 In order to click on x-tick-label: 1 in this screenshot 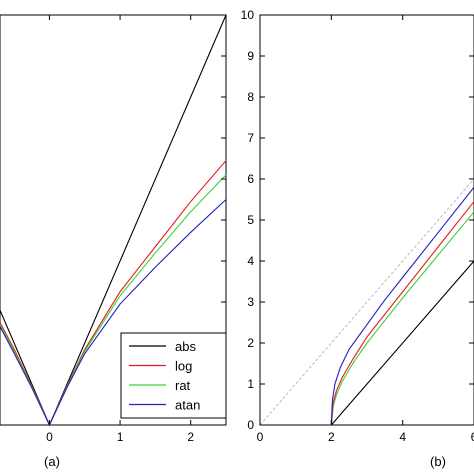, I will do `click(120, 437)`.